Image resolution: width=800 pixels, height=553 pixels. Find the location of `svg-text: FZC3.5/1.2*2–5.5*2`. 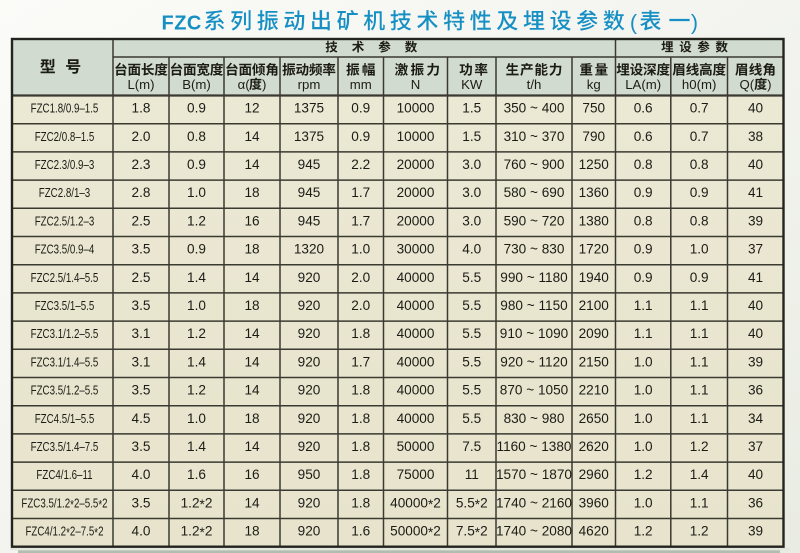

svg-text: FZC3.5/1.2*2–5.5*2 is located at coordinates (64, 504).